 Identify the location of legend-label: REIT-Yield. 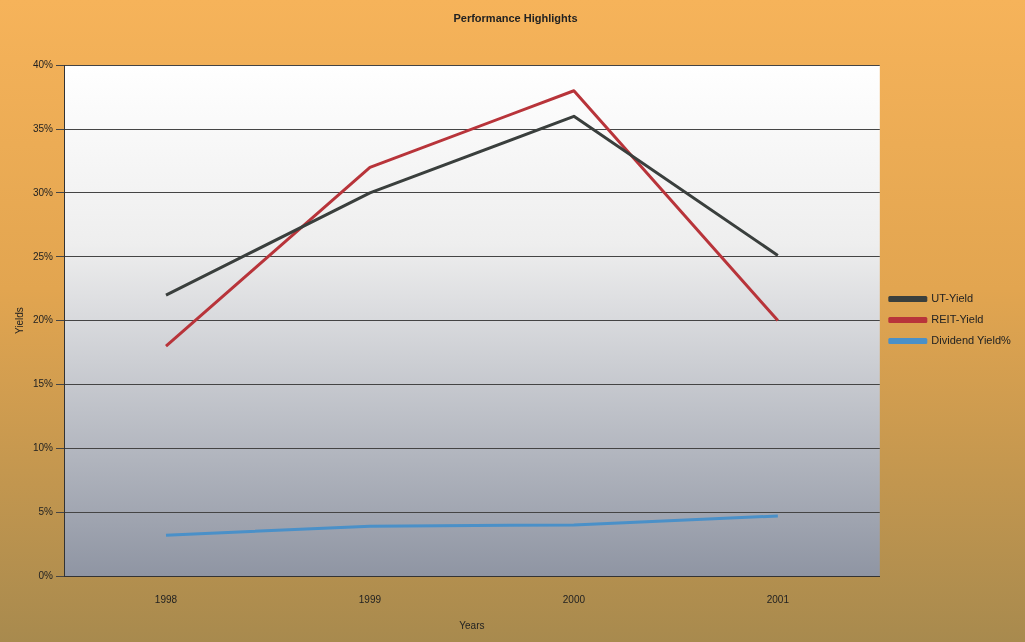
(957, 319).